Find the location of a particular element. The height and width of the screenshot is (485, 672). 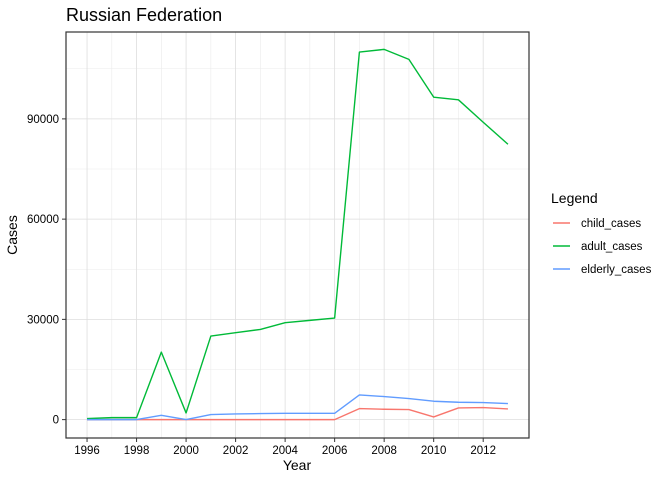

x-tick-label: 2002 is located at coordinates (236, 451).